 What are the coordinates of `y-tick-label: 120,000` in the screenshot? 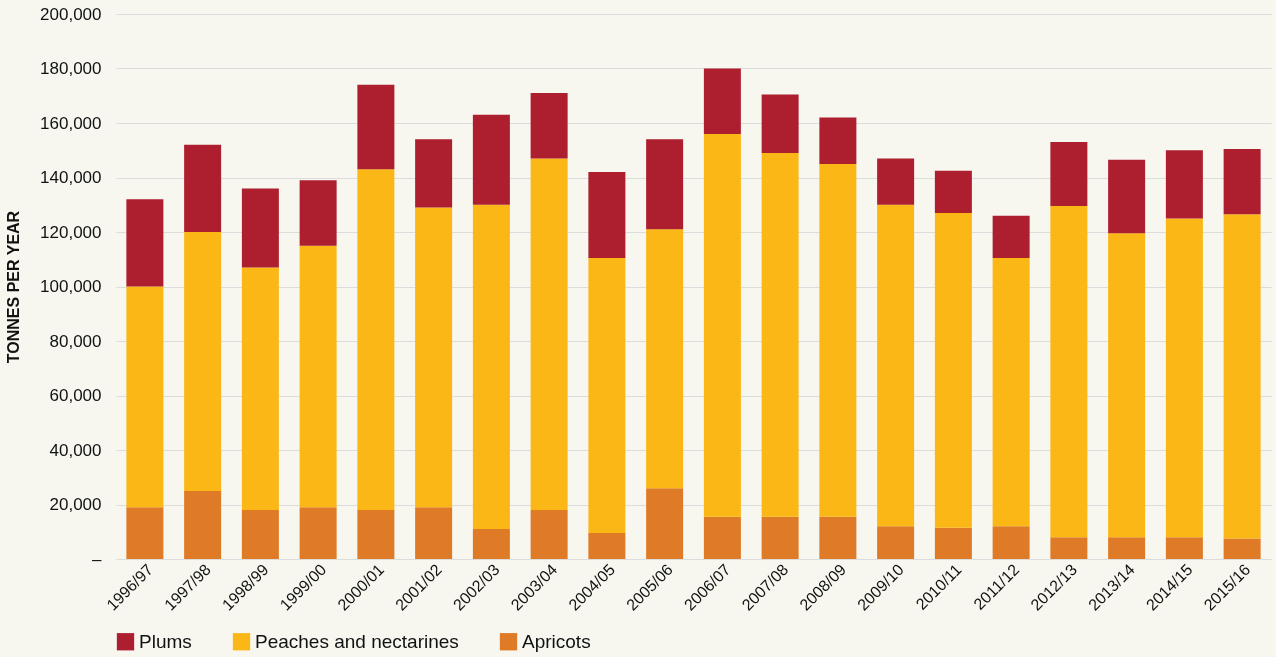 It's located at (71, 232).